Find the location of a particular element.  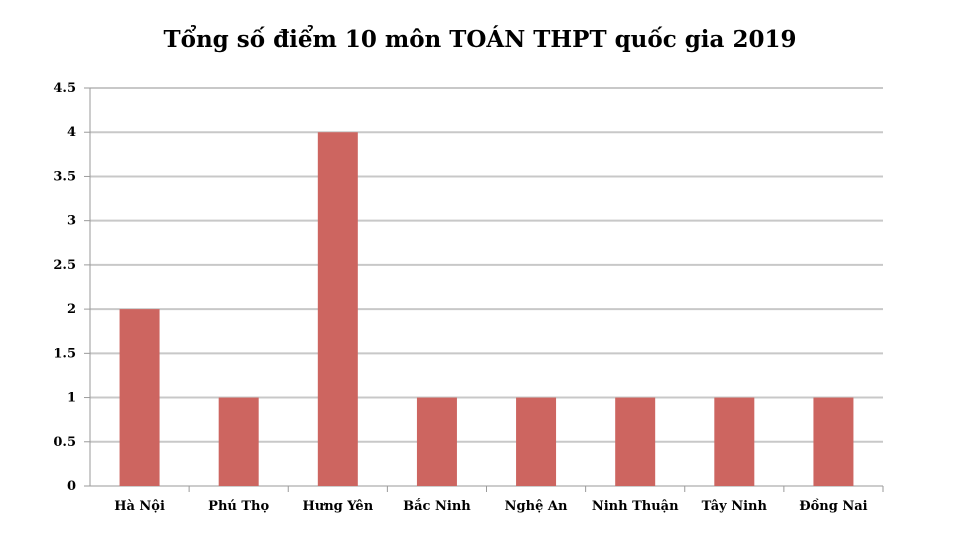

y-tick-label: 0 is located at coordinates (71, 486).